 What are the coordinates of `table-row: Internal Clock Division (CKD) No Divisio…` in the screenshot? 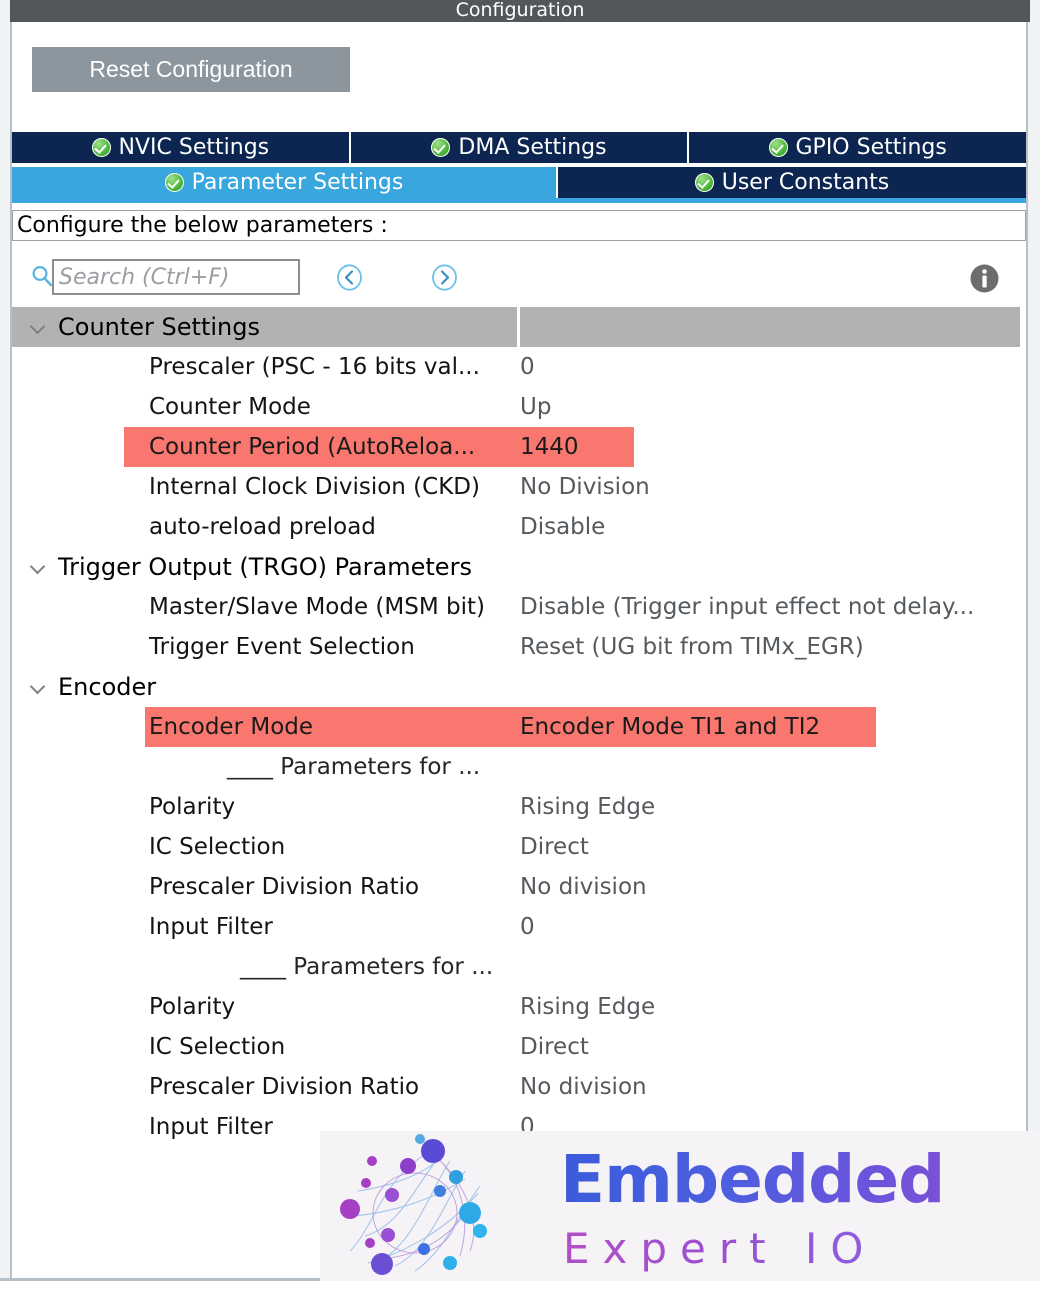 It's located at (516, 487).